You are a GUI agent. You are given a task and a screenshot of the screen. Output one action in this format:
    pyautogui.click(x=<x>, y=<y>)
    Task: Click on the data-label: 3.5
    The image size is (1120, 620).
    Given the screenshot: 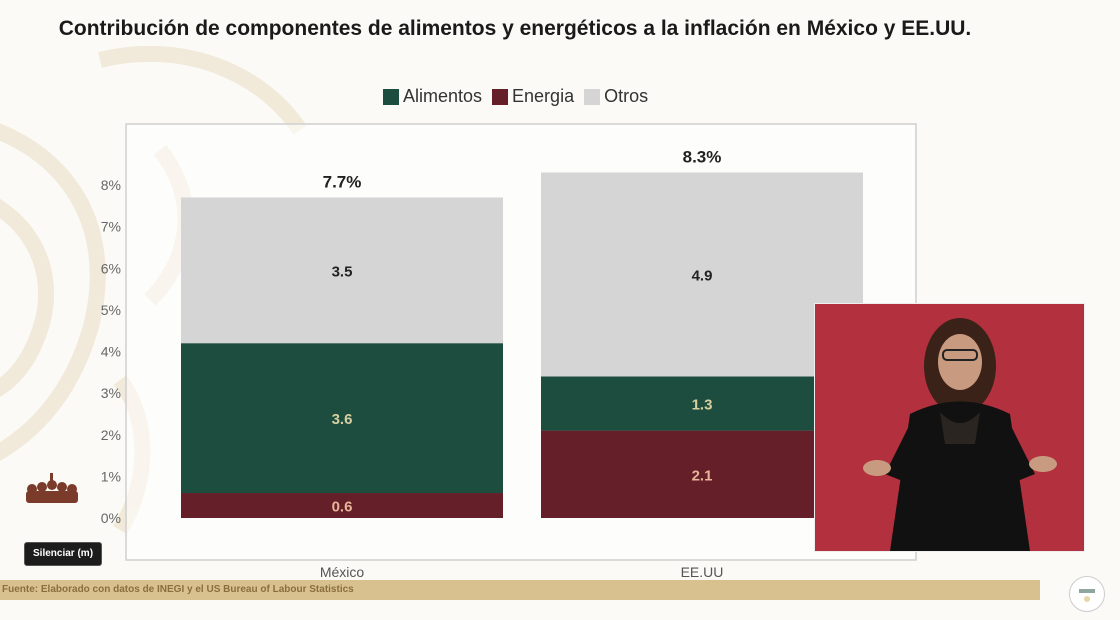 What is the action you would take?
    pyautogui.click(x=342, y=271)
    